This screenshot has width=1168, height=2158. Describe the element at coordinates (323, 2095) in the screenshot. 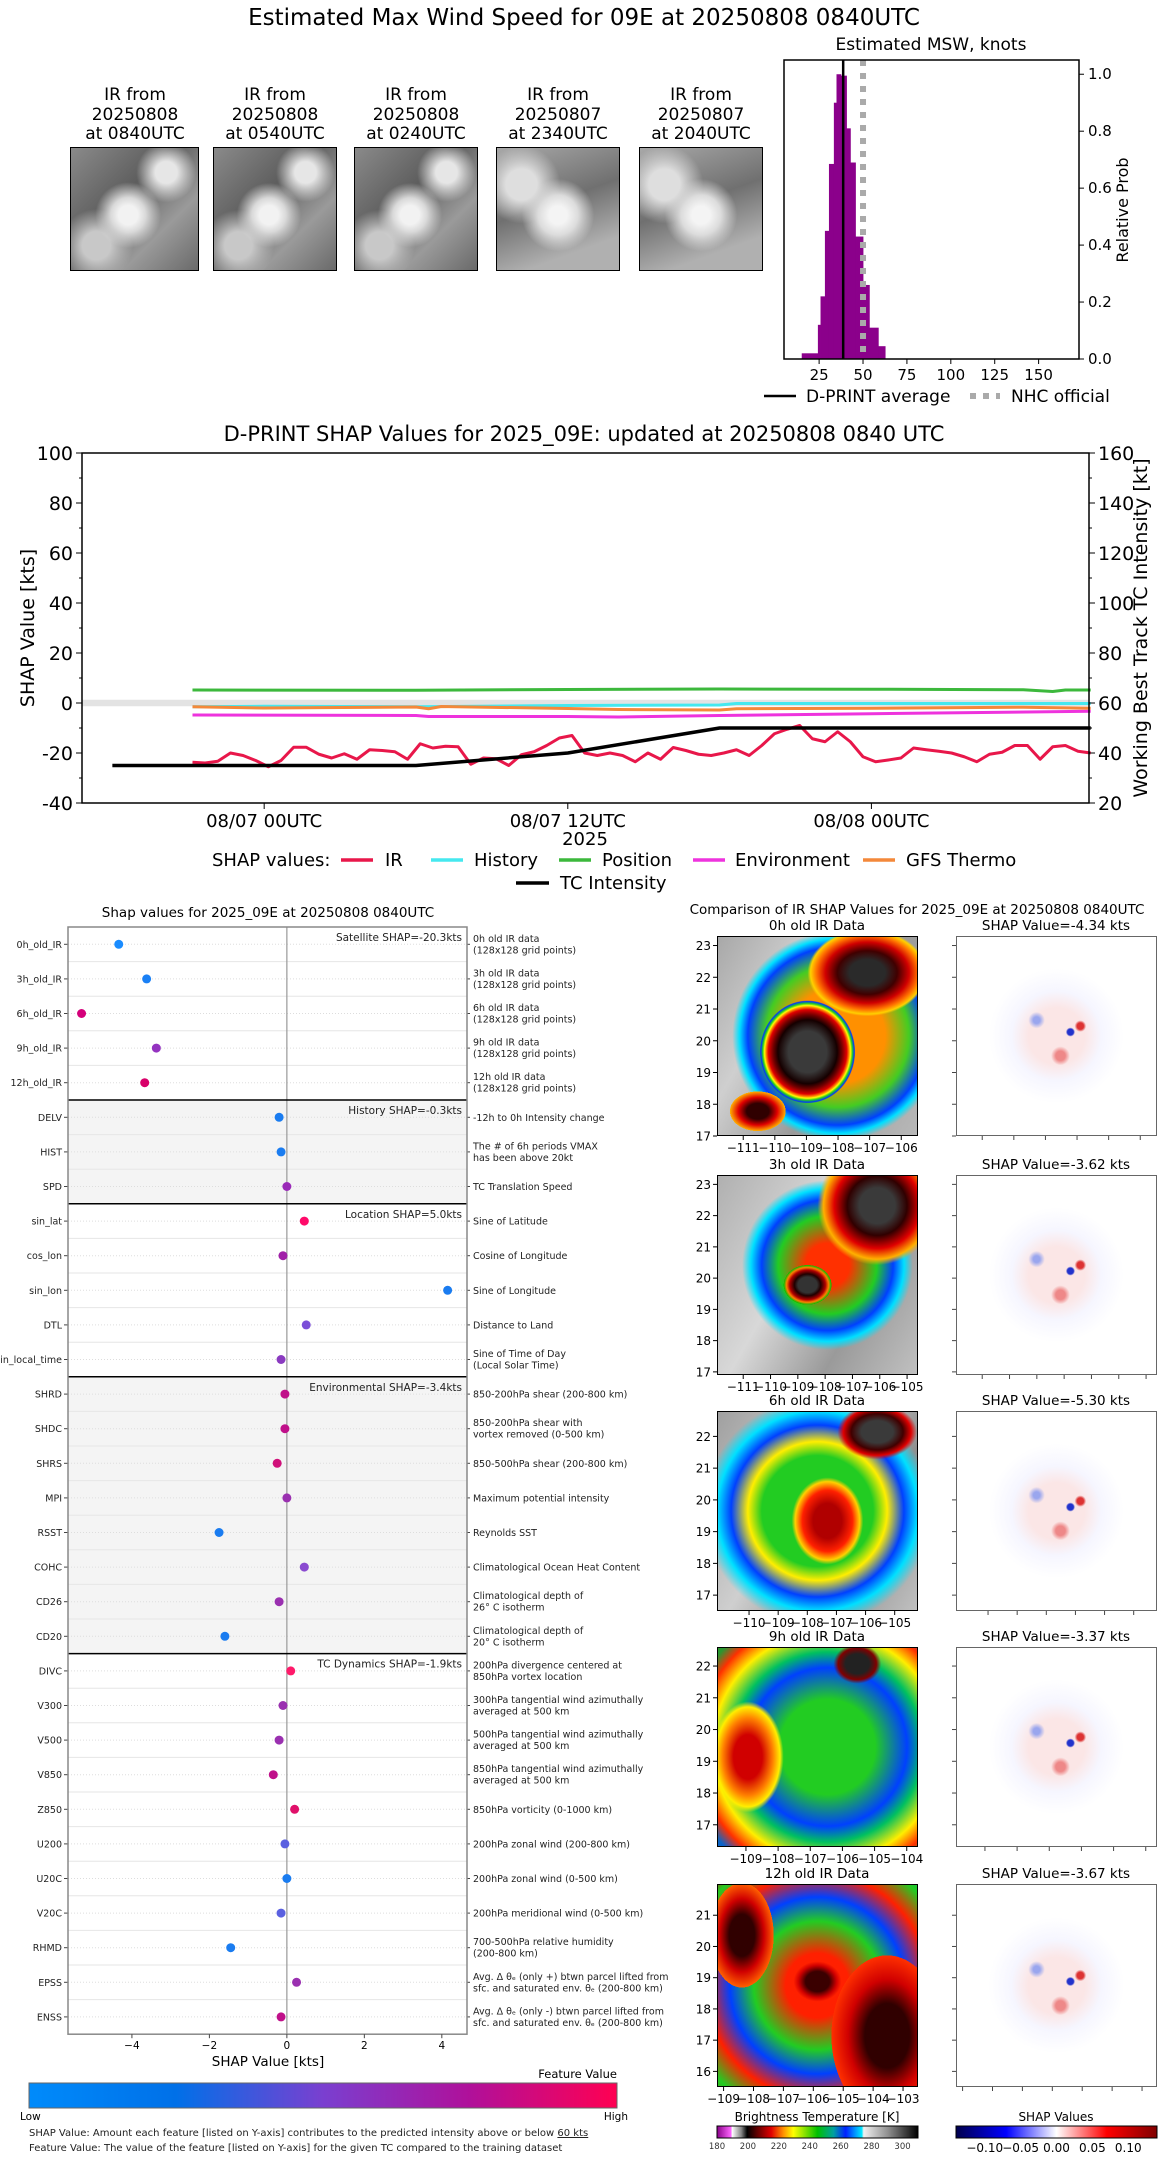

I see `feature-value-colorbar` at that location.